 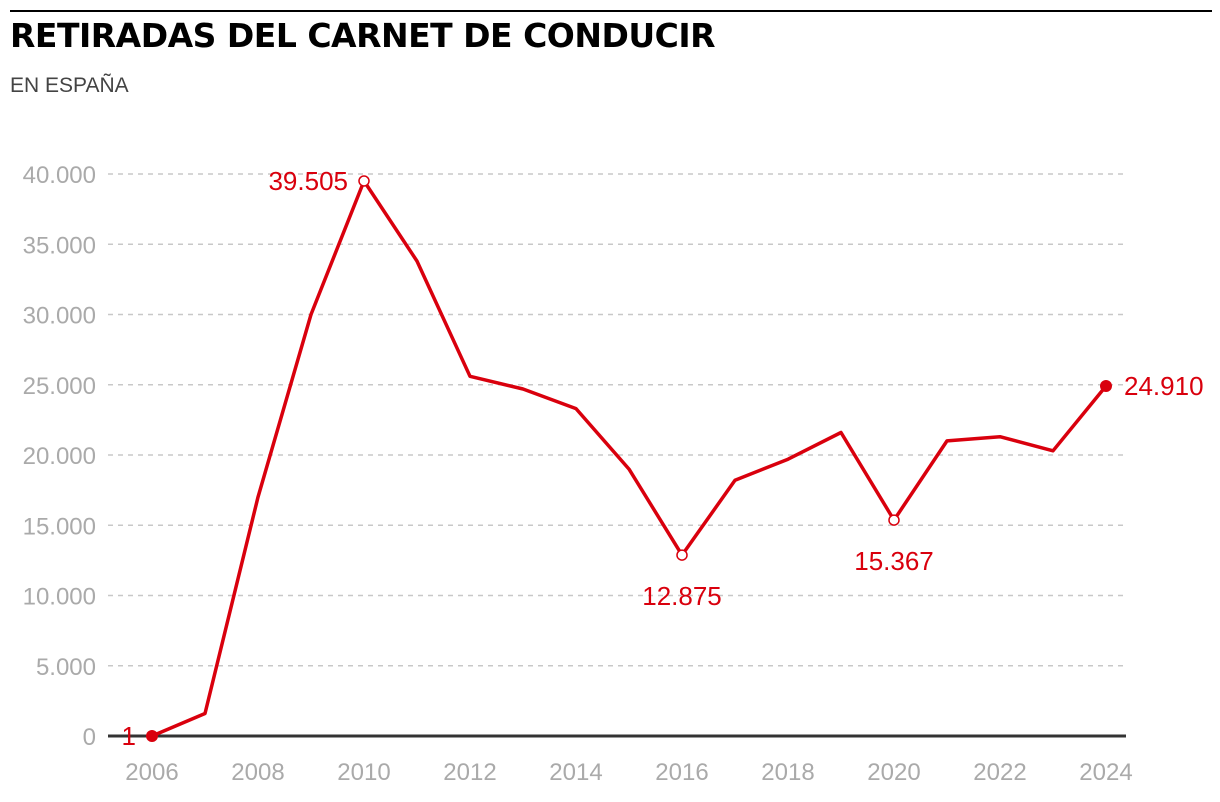 What do you see at coordinates (59, 526) in the screenshot?
I see `y-tick-label: 15.000` at bounding box center [59, 526].